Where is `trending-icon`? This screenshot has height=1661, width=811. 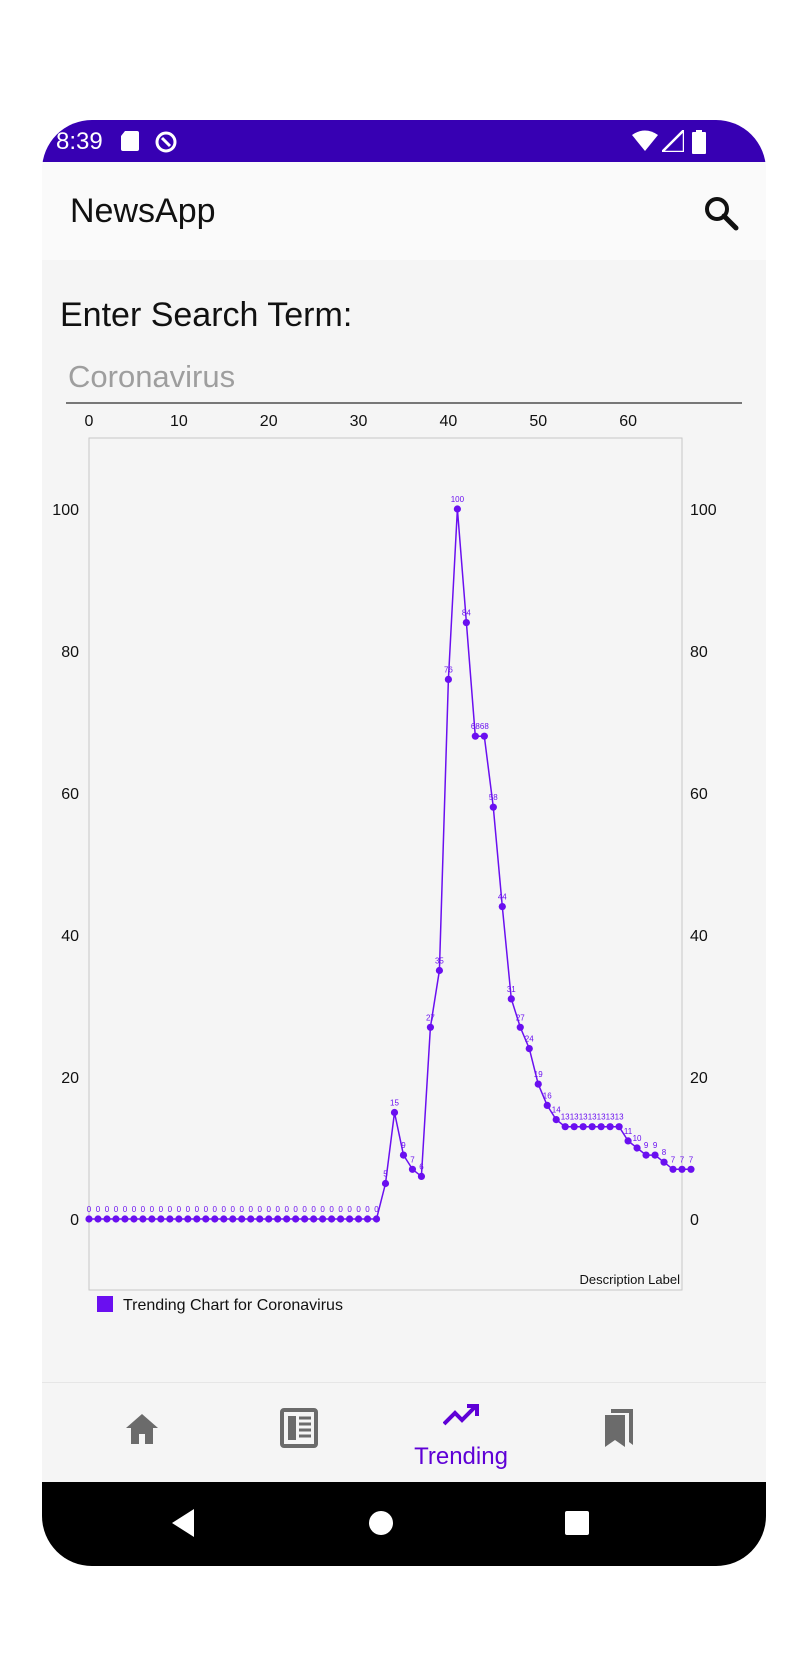 trending-icon is located at coordinates (461, 1415).